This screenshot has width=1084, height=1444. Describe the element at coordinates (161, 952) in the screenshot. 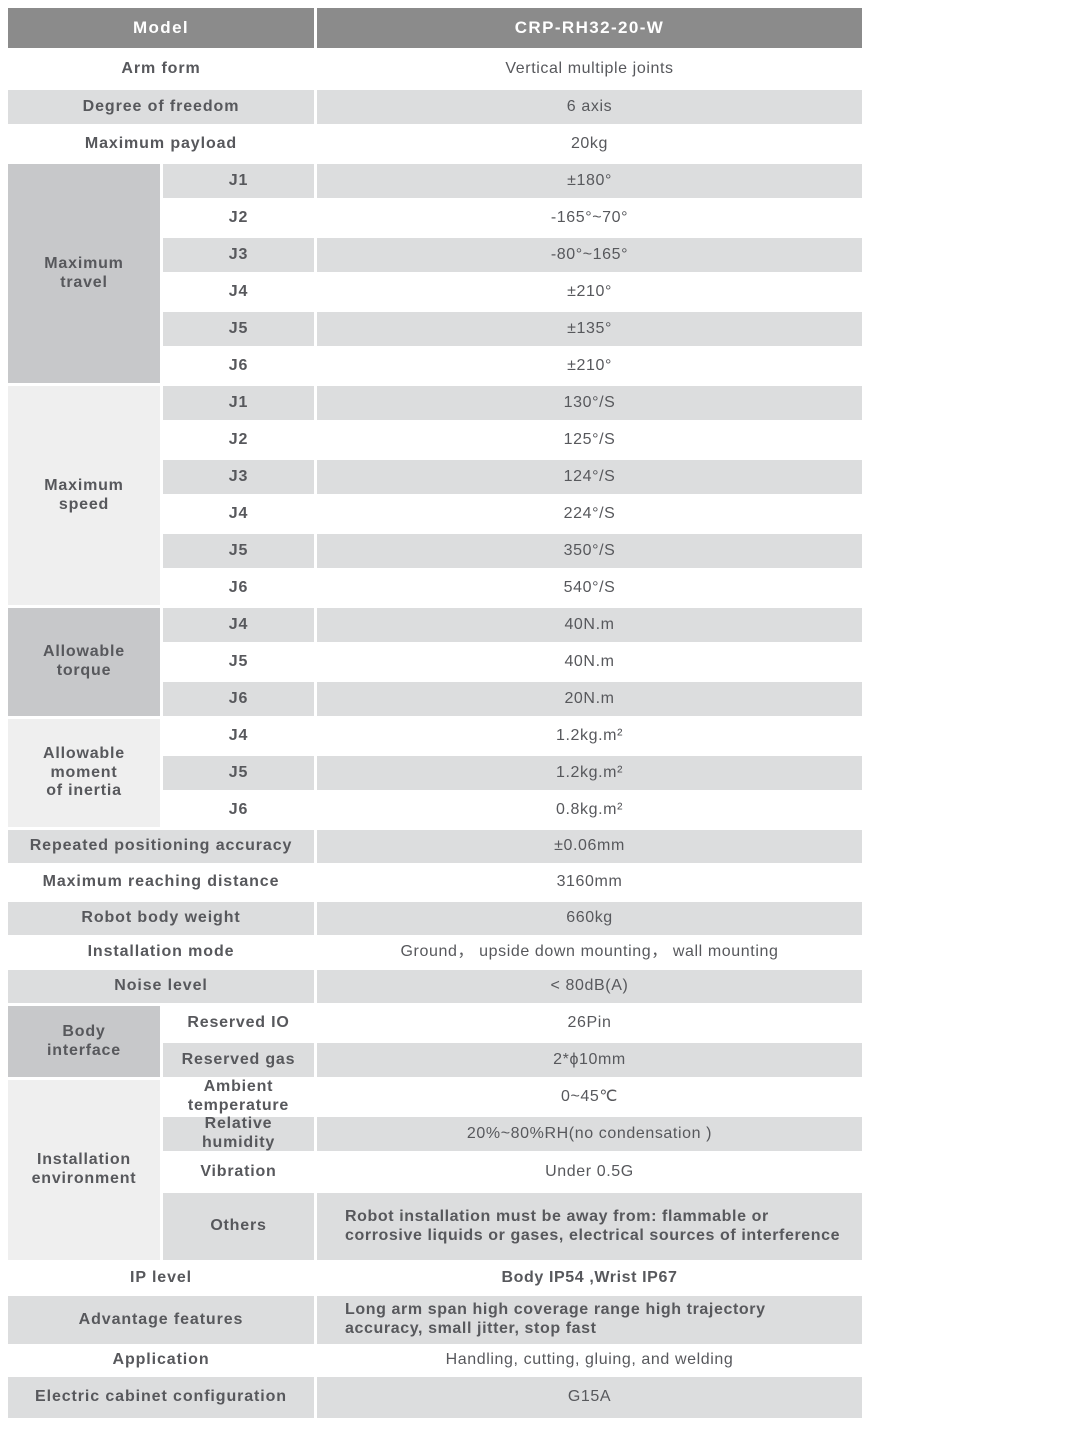

I see `row-installation-mode-label: Installation mode` at that location.